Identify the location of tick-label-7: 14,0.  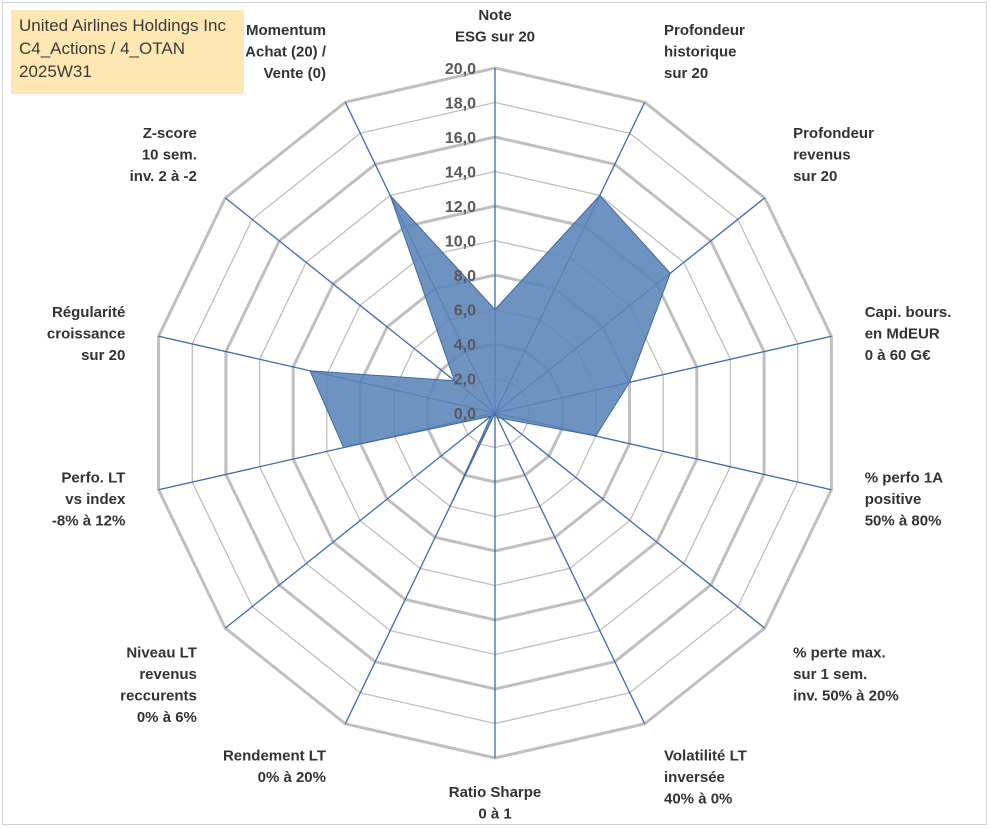
(460, 173).